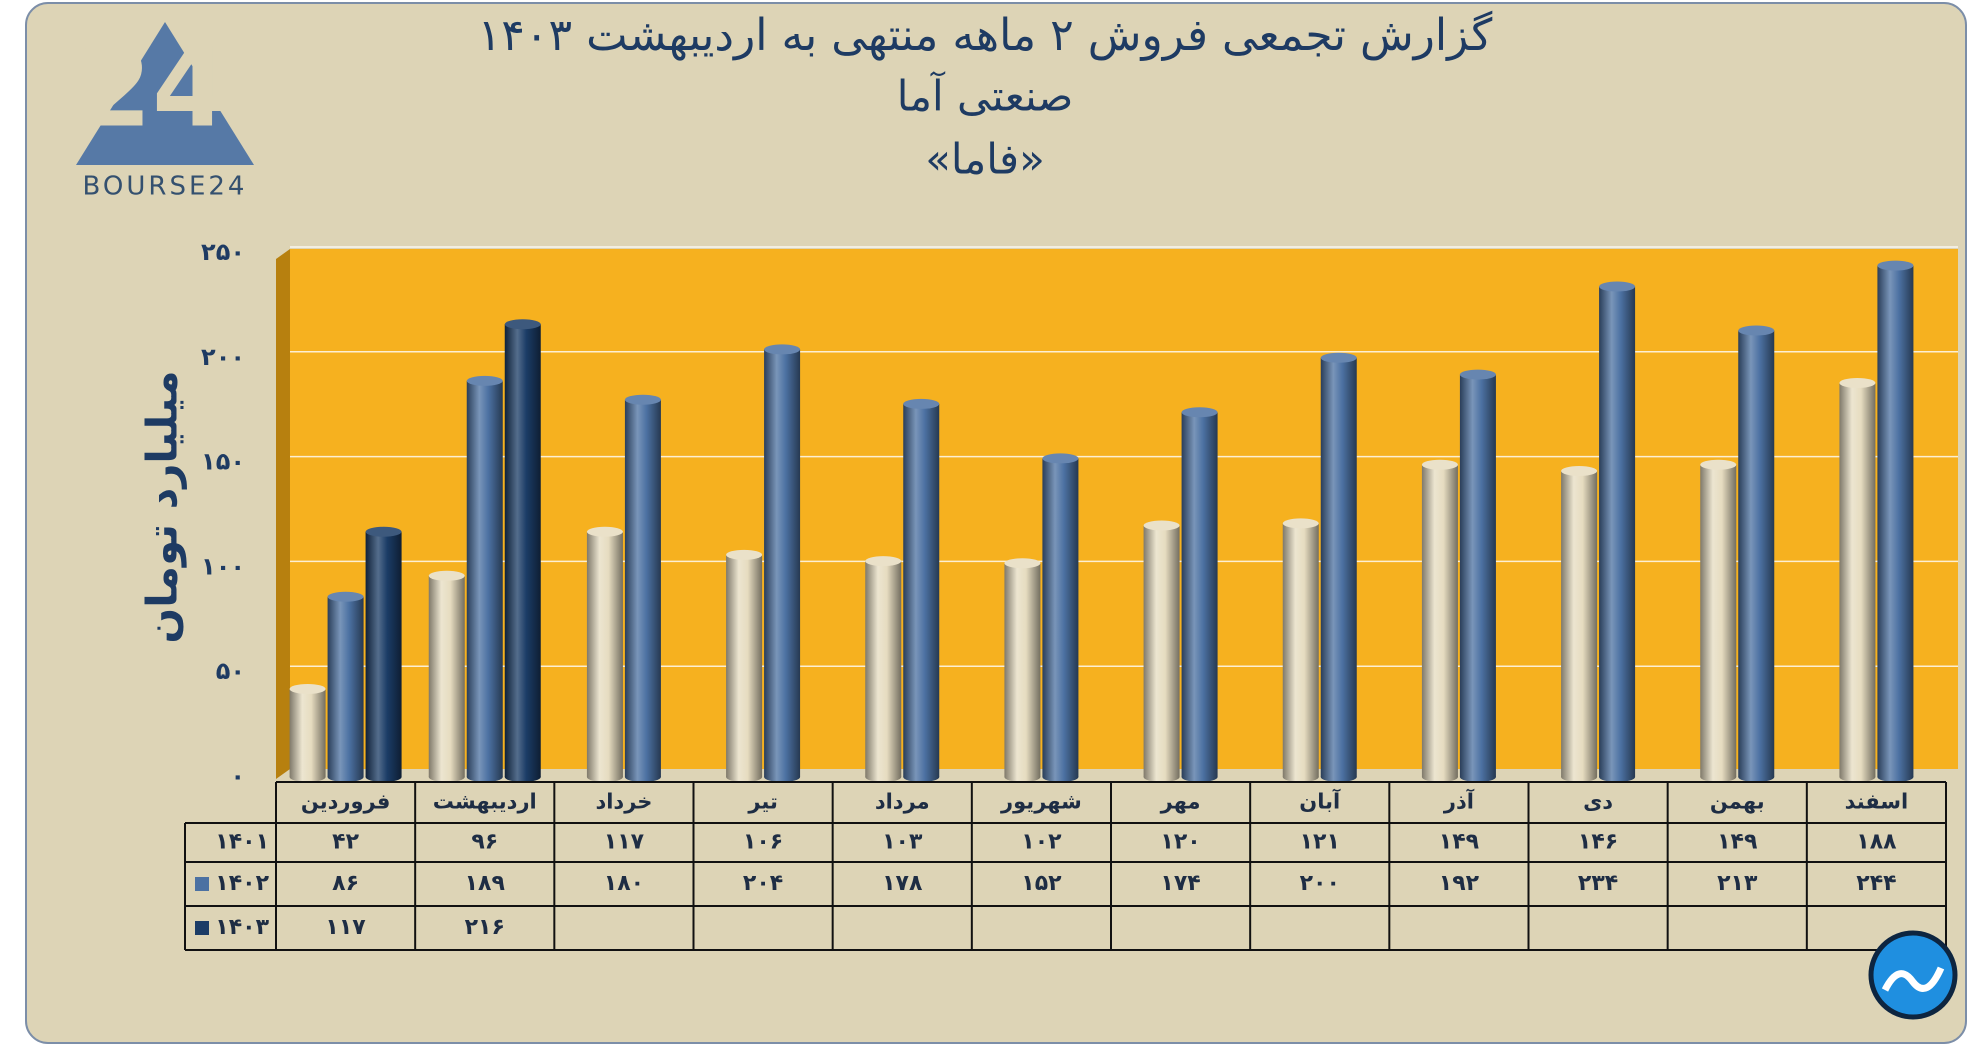 The width and height of the screenshot is (1986, 1047). I want to click on logo: 24 BOURSE24, so click(164, 112).